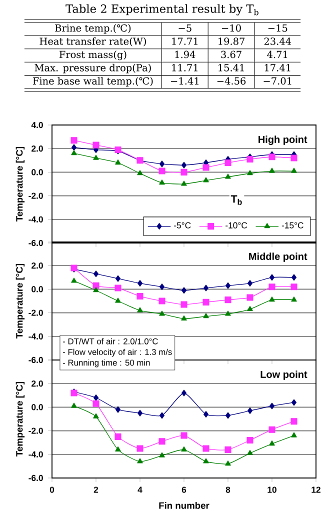  What do you see at coordinates (316, 489) in the screenshot?
I see `x-tick-label: 12` at bounding box center [316, 489].